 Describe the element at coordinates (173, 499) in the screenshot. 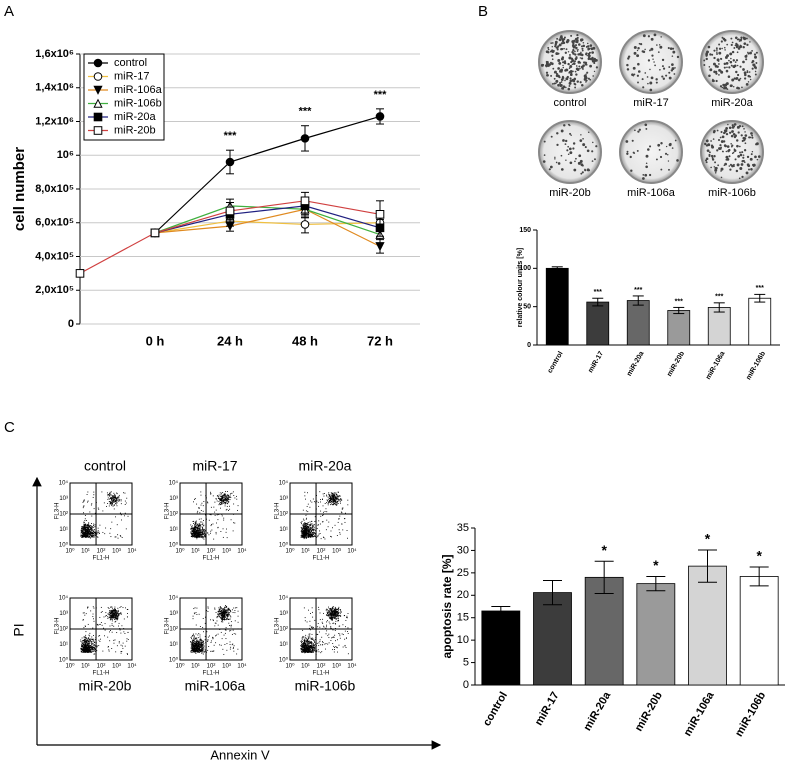

I see `y-tick-label: 10³` at that location.